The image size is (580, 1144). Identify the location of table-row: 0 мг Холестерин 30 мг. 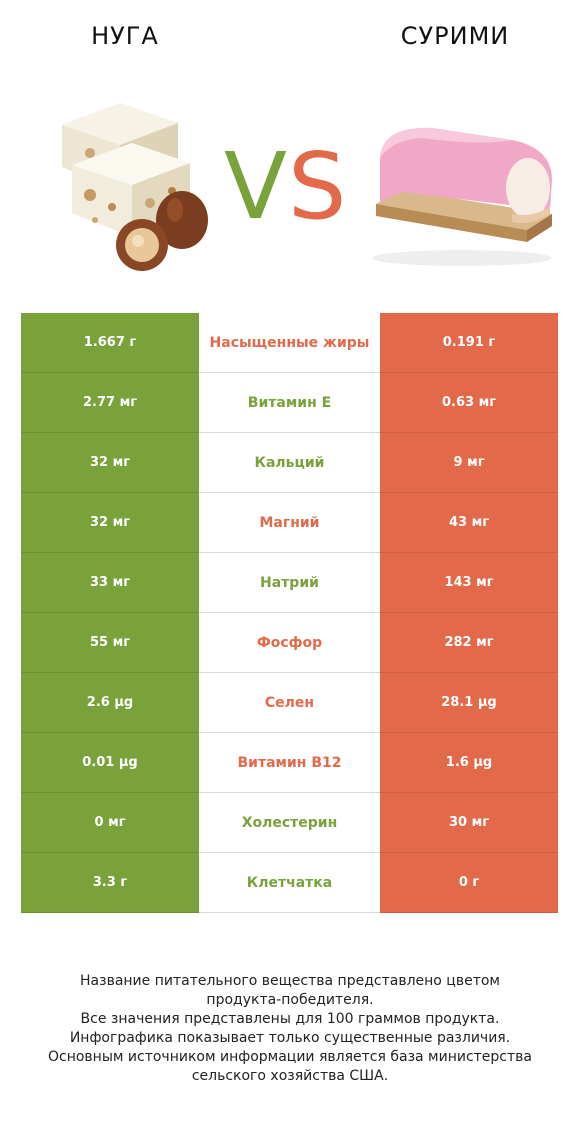
(289, 823).